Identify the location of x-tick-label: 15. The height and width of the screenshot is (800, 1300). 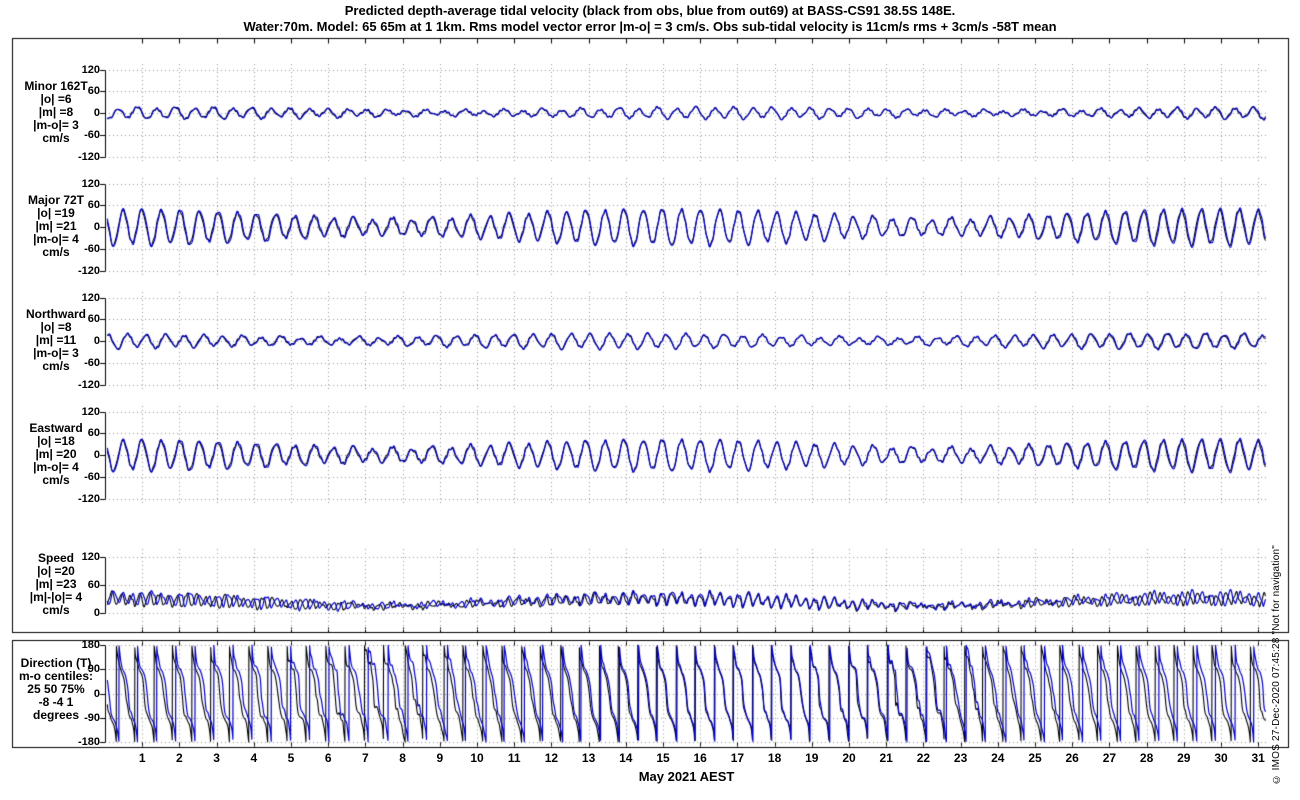
(663, 758).